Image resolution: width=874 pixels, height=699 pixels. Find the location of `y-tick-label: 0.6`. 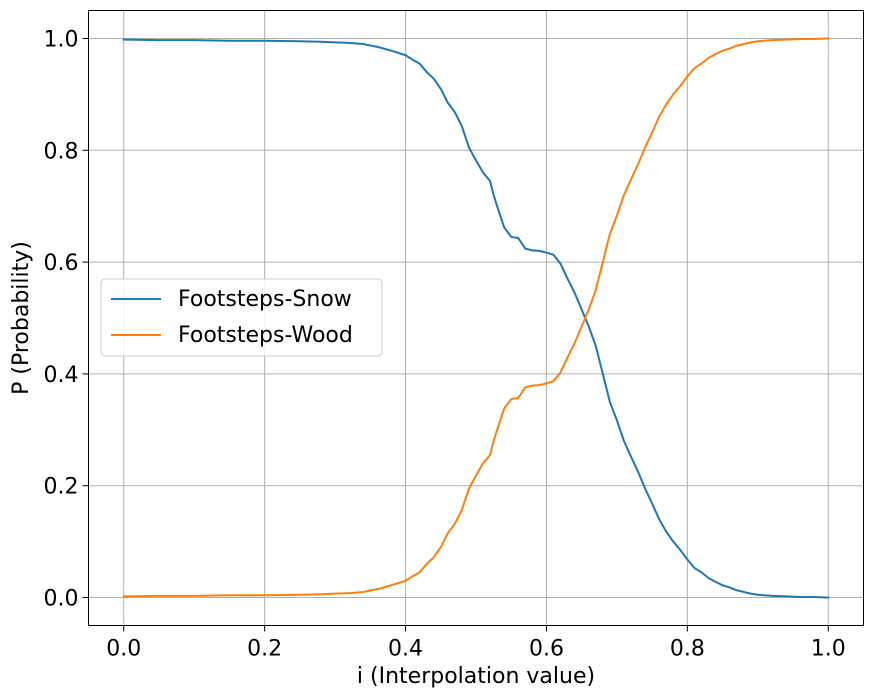

y-tick-label: 0.6 is located at coordinates (61, 263).